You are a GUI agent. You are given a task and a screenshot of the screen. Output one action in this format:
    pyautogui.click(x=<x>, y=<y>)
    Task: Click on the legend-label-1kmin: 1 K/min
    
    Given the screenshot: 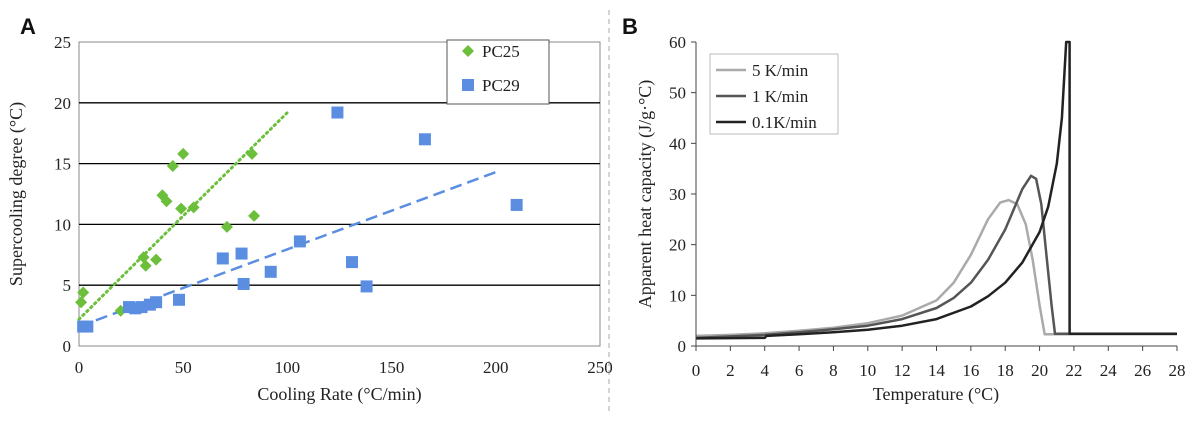 What is the action you would take?
    pyautogui.click(x=780, y=96)
    